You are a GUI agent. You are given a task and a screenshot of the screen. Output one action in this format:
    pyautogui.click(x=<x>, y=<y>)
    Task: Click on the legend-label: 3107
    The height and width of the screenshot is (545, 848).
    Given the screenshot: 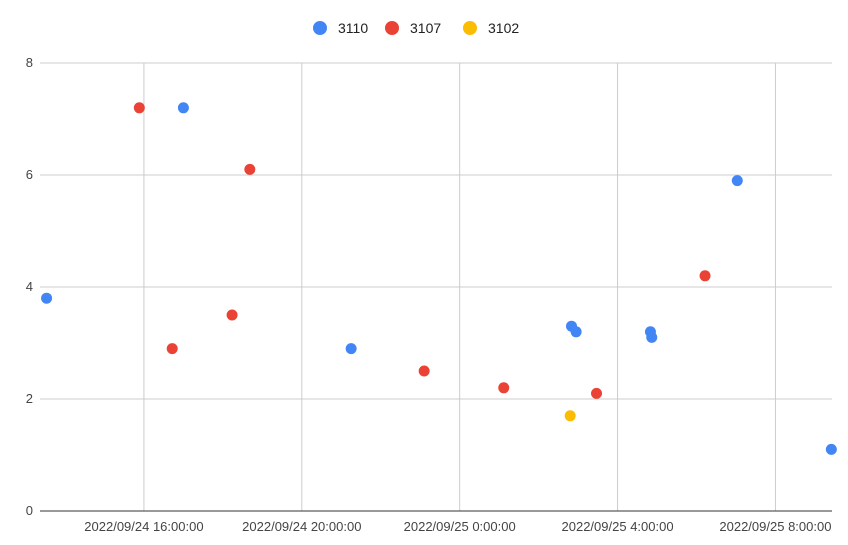 What is the action you would take?
    pyautogui.click(x=425, y=28)
    